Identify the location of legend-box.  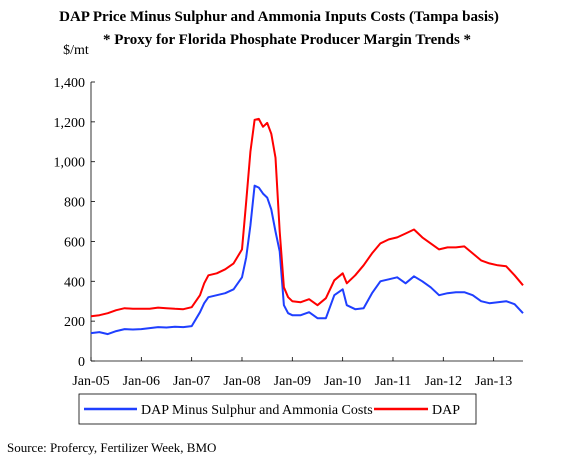
(277, 409).